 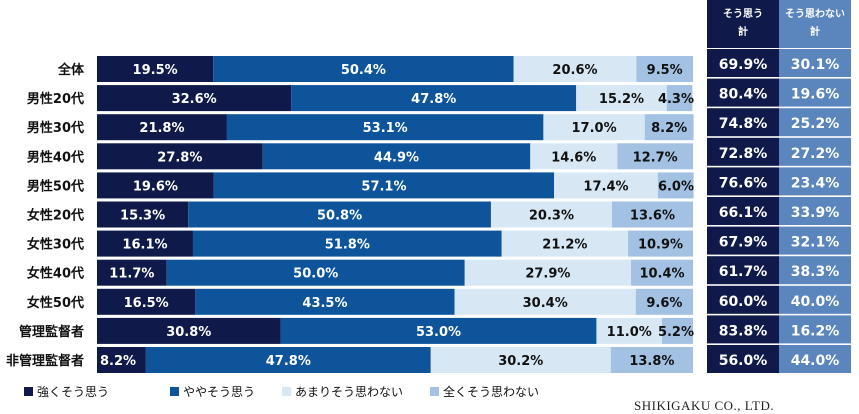 What do you see at coordinates (55, 157) in the screenshot?
I see `category-label: 男性40代` at bounding box center [55, 157].